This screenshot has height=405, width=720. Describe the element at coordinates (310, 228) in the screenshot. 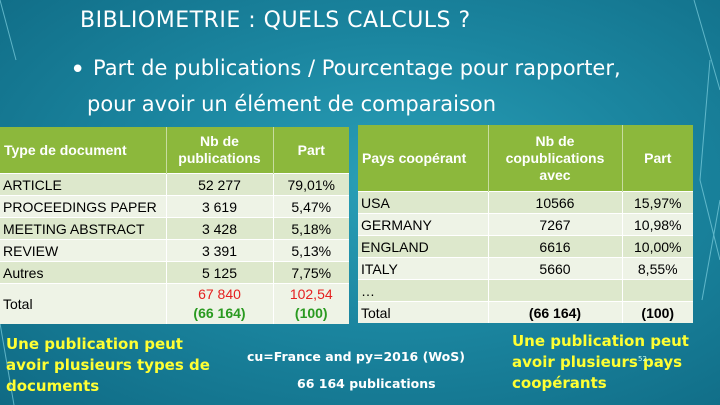

I see `row-share: 5,18%` at that location.